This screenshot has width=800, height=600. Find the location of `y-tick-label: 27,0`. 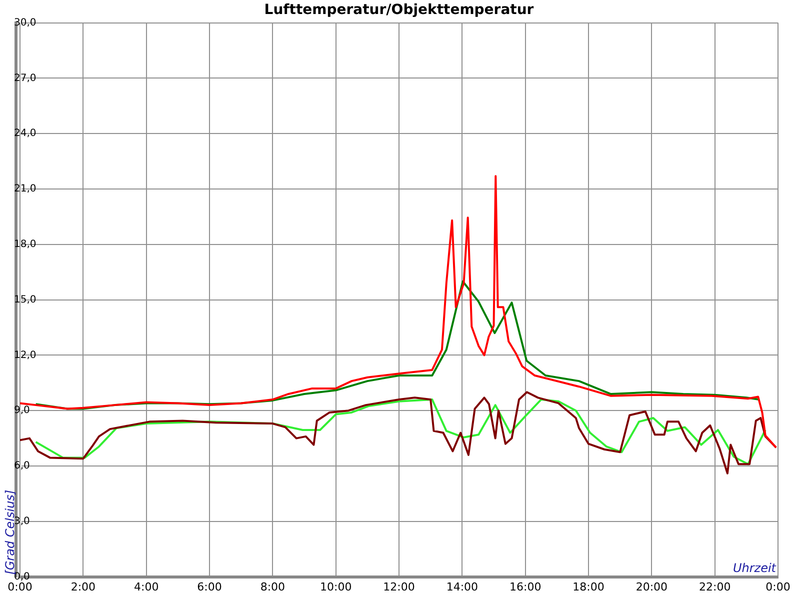

y-tick-label: 27,0 is located at coordinates (25, 78).